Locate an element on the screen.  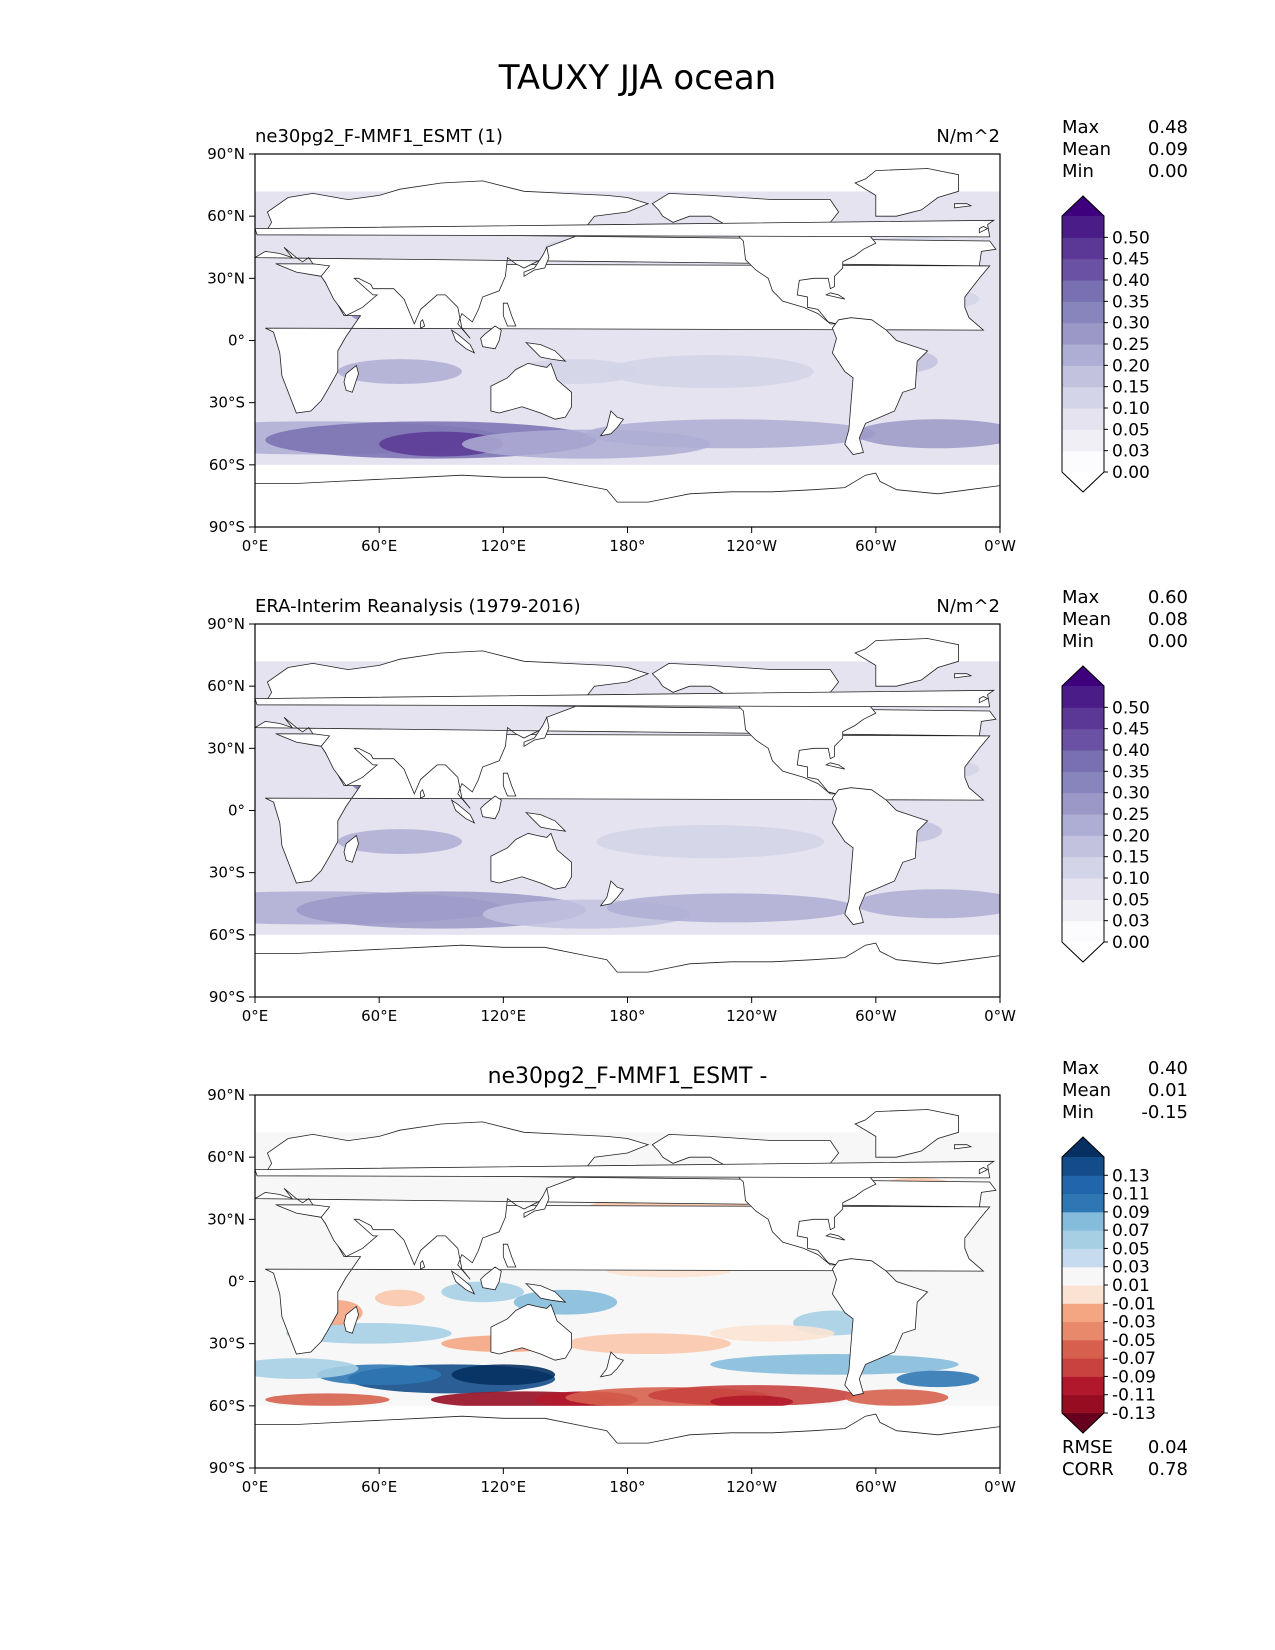
panel-title-center: ne30pg2_F-MMF1_ESMT - is located at coordinates (628, 1076).